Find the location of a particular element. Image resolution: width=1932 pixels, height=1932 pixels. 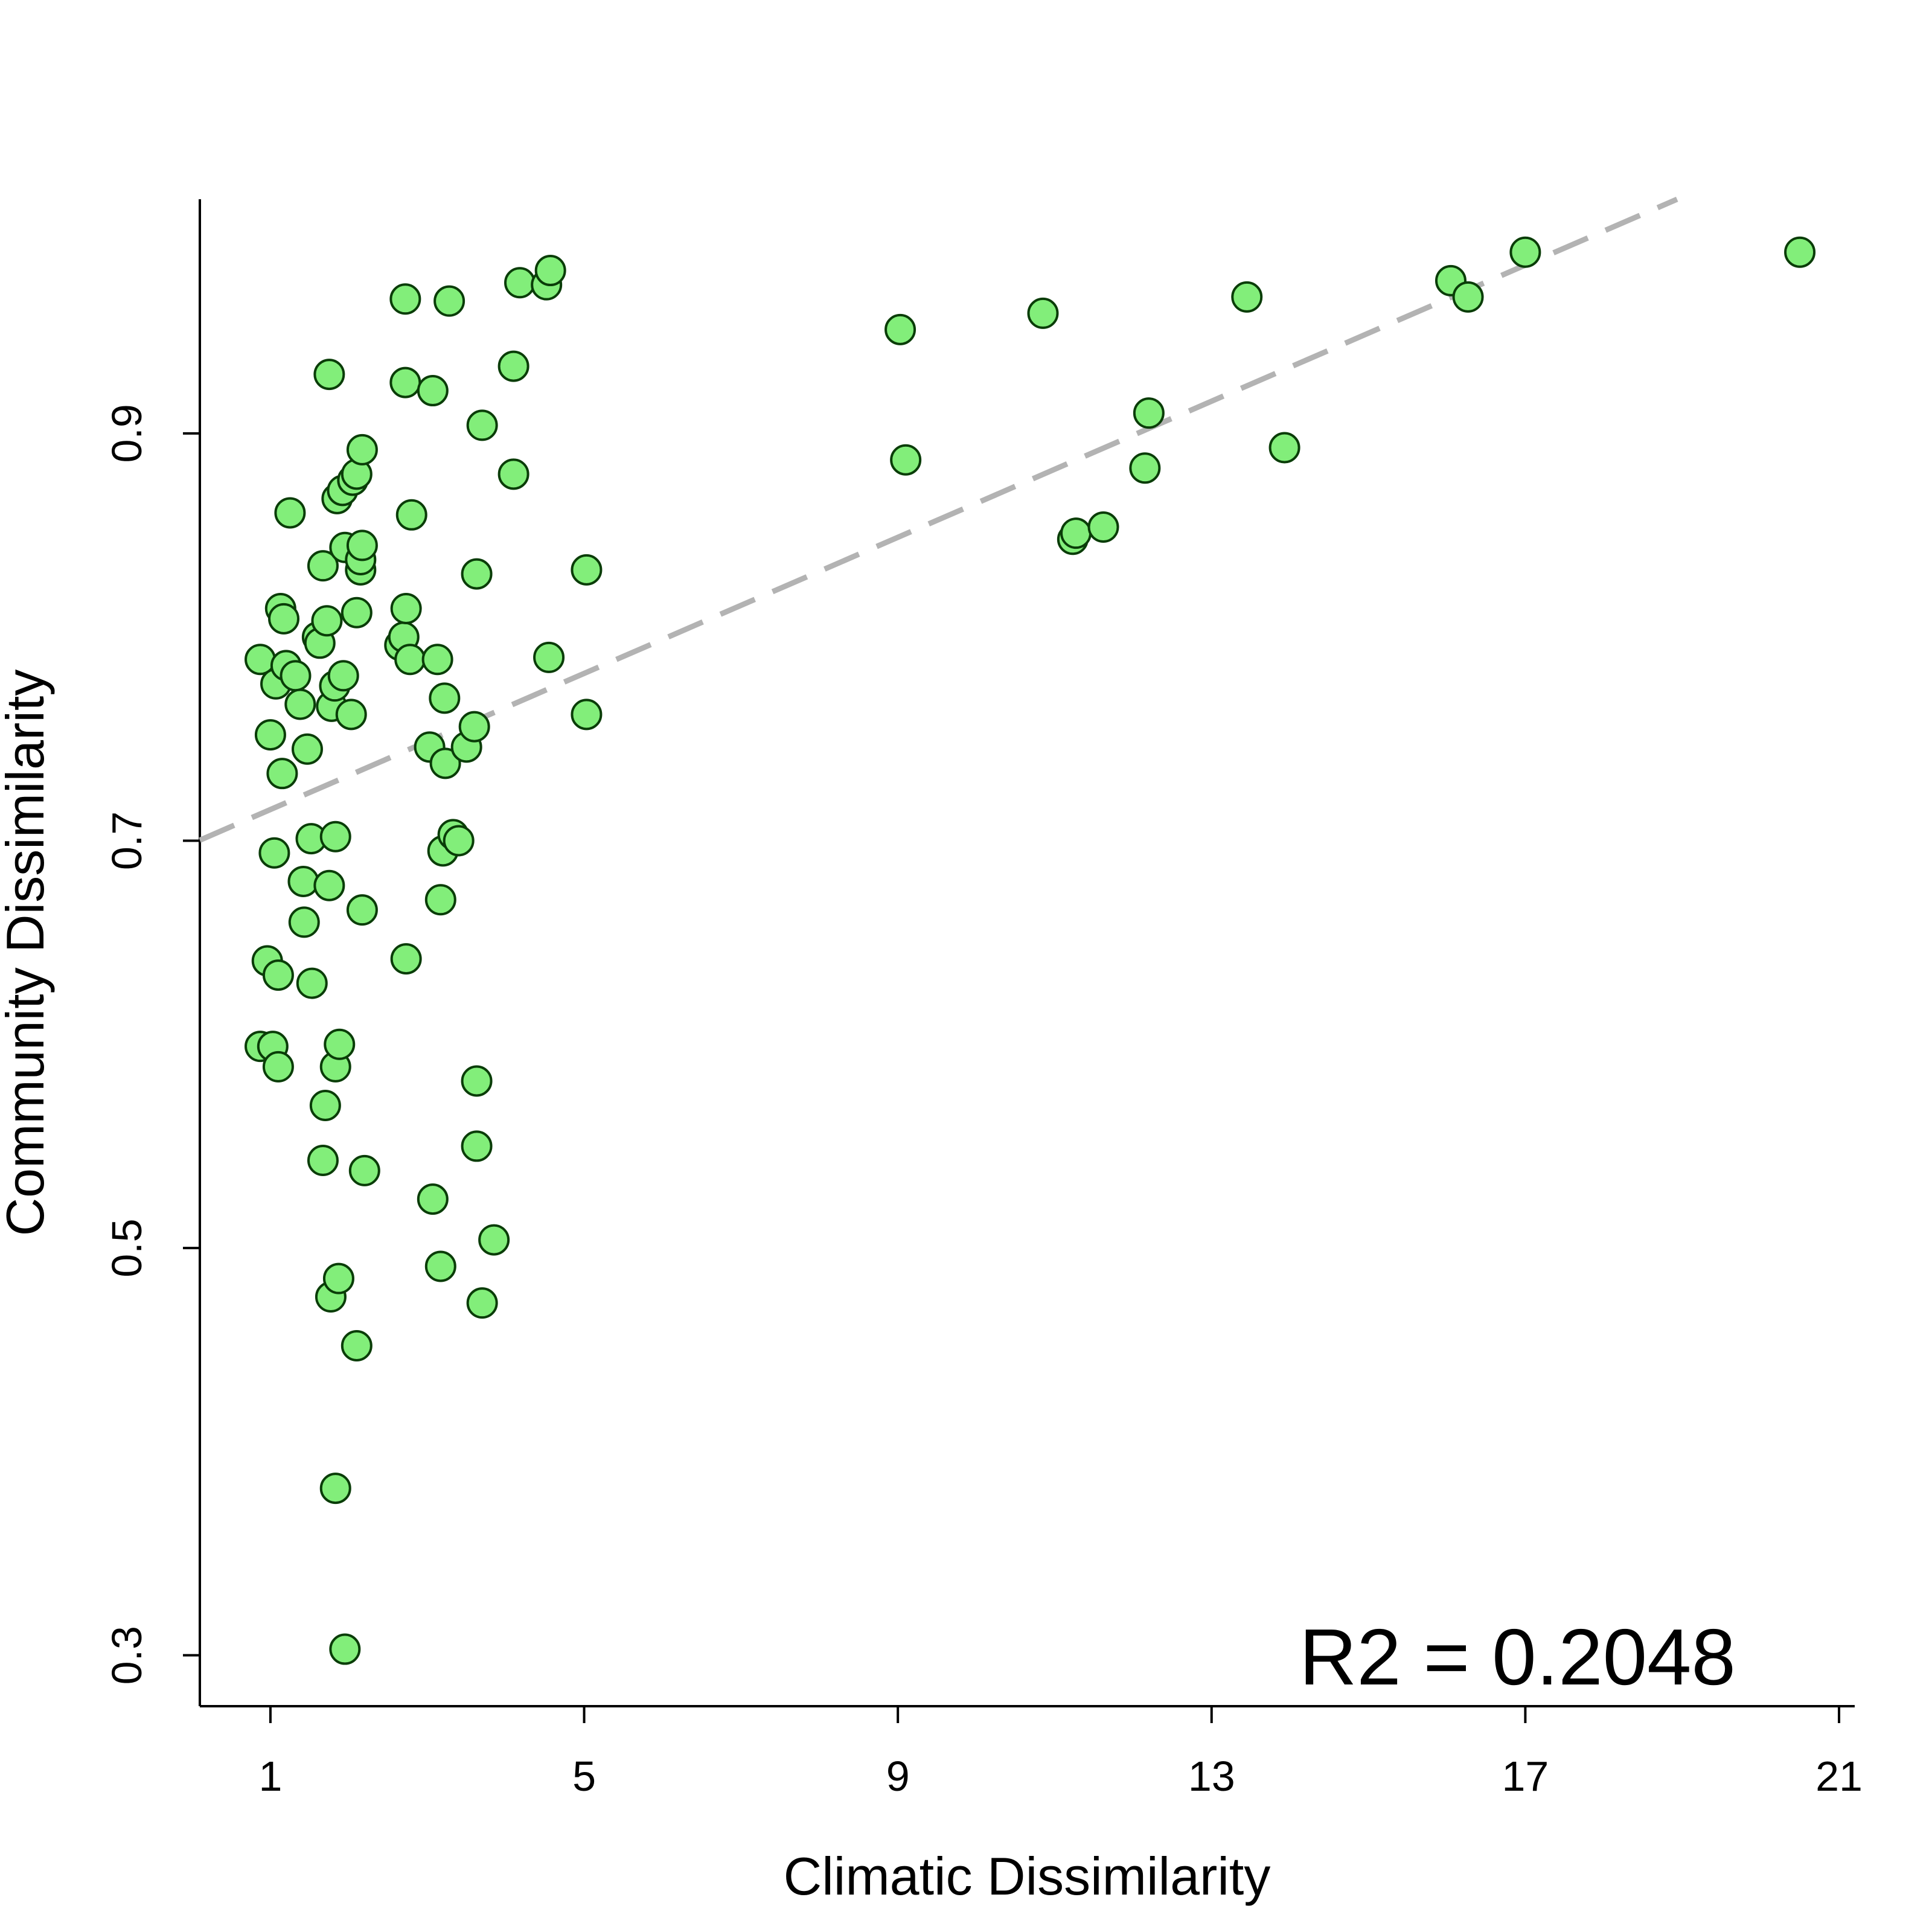

x-ticks: 1 5 9 13 17 21 is located at coordinates (1061, 1753).